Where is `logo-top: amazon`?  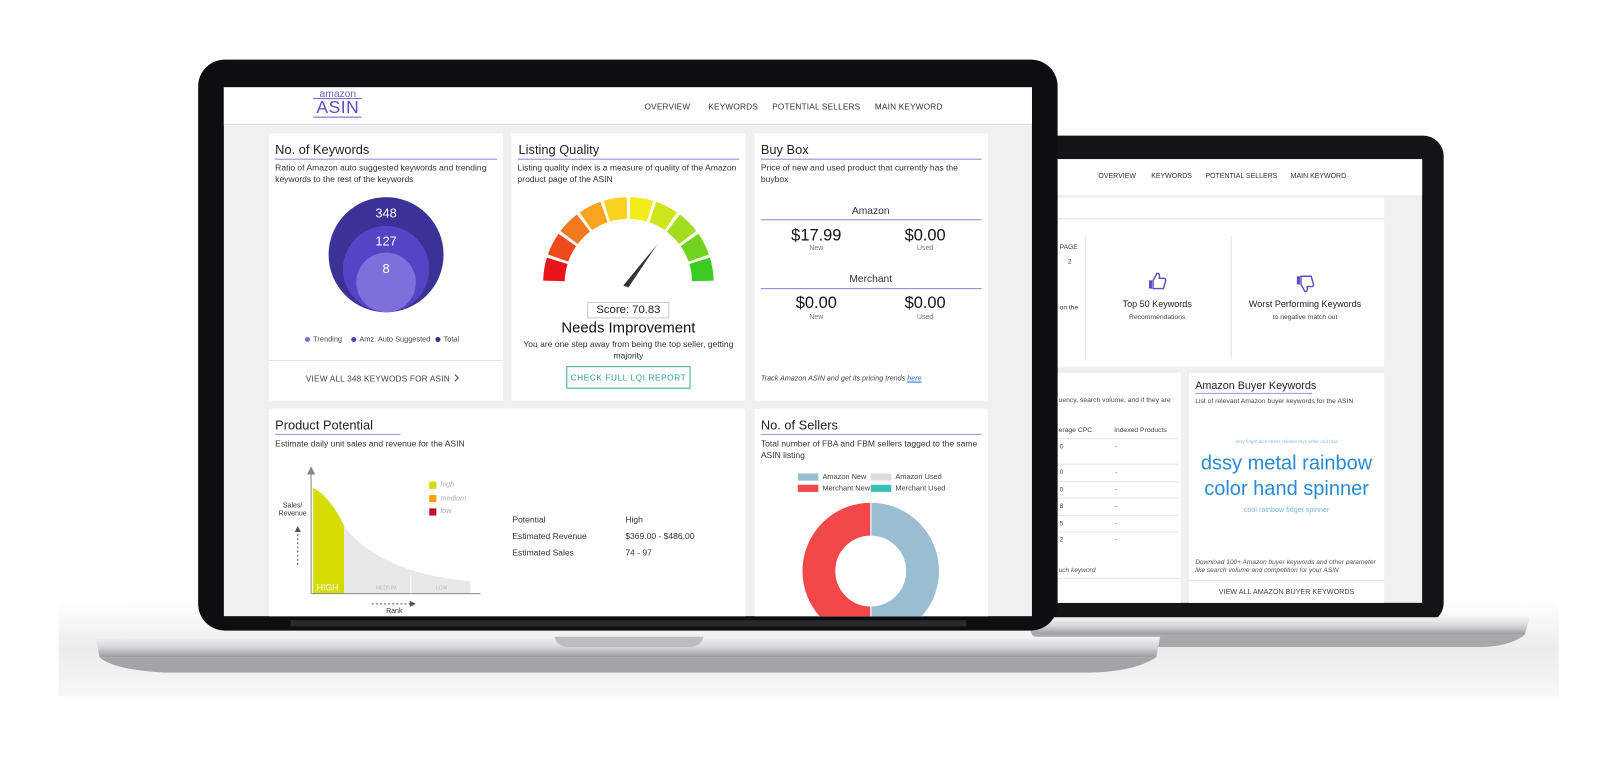 logo-top: amazon is located at coordinates (338, 94).